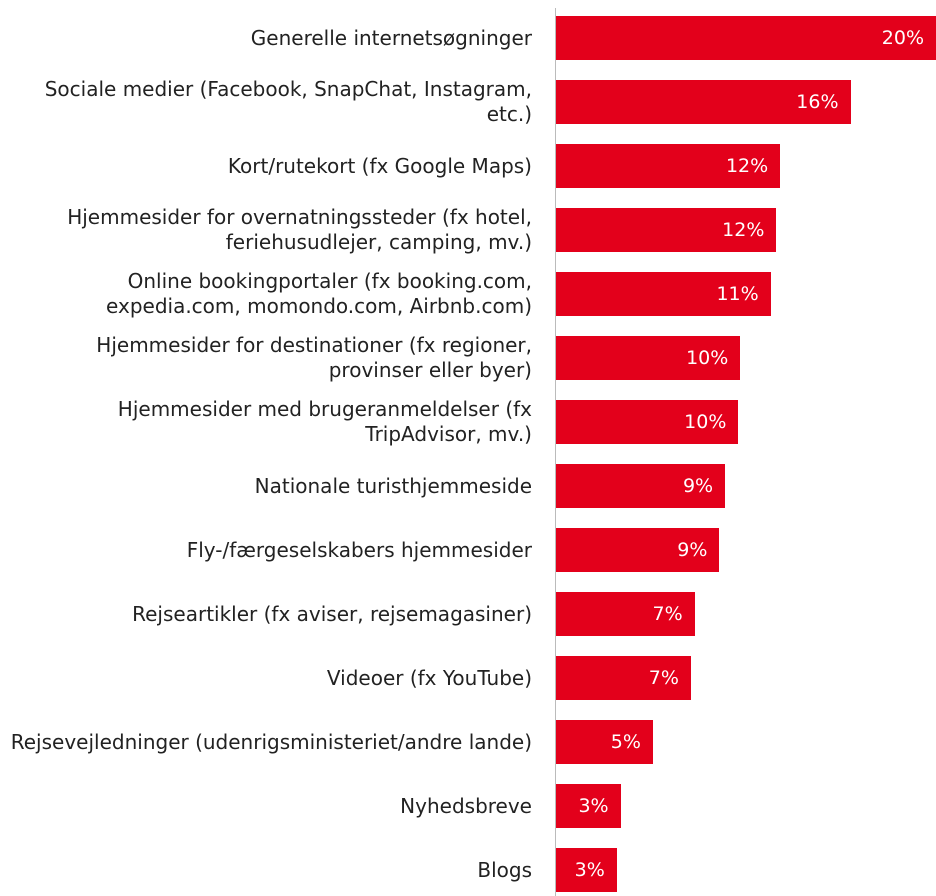  Describe the element at coordinates (466, 805) in the screenshot. I see `category-text: Nyhedsbreve` at that location.